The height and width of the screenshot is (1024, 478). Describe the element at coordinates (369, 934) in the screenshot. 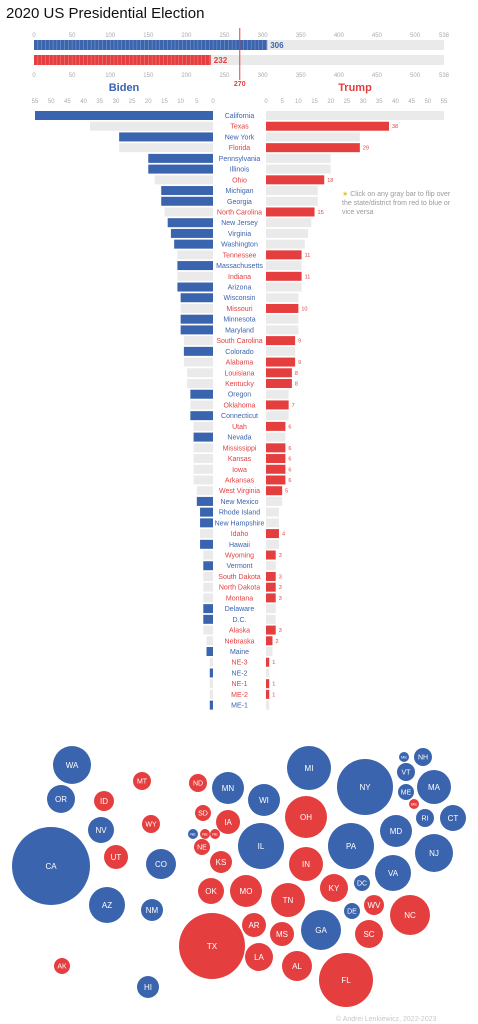

I see `state-bubble: SC` at that location.